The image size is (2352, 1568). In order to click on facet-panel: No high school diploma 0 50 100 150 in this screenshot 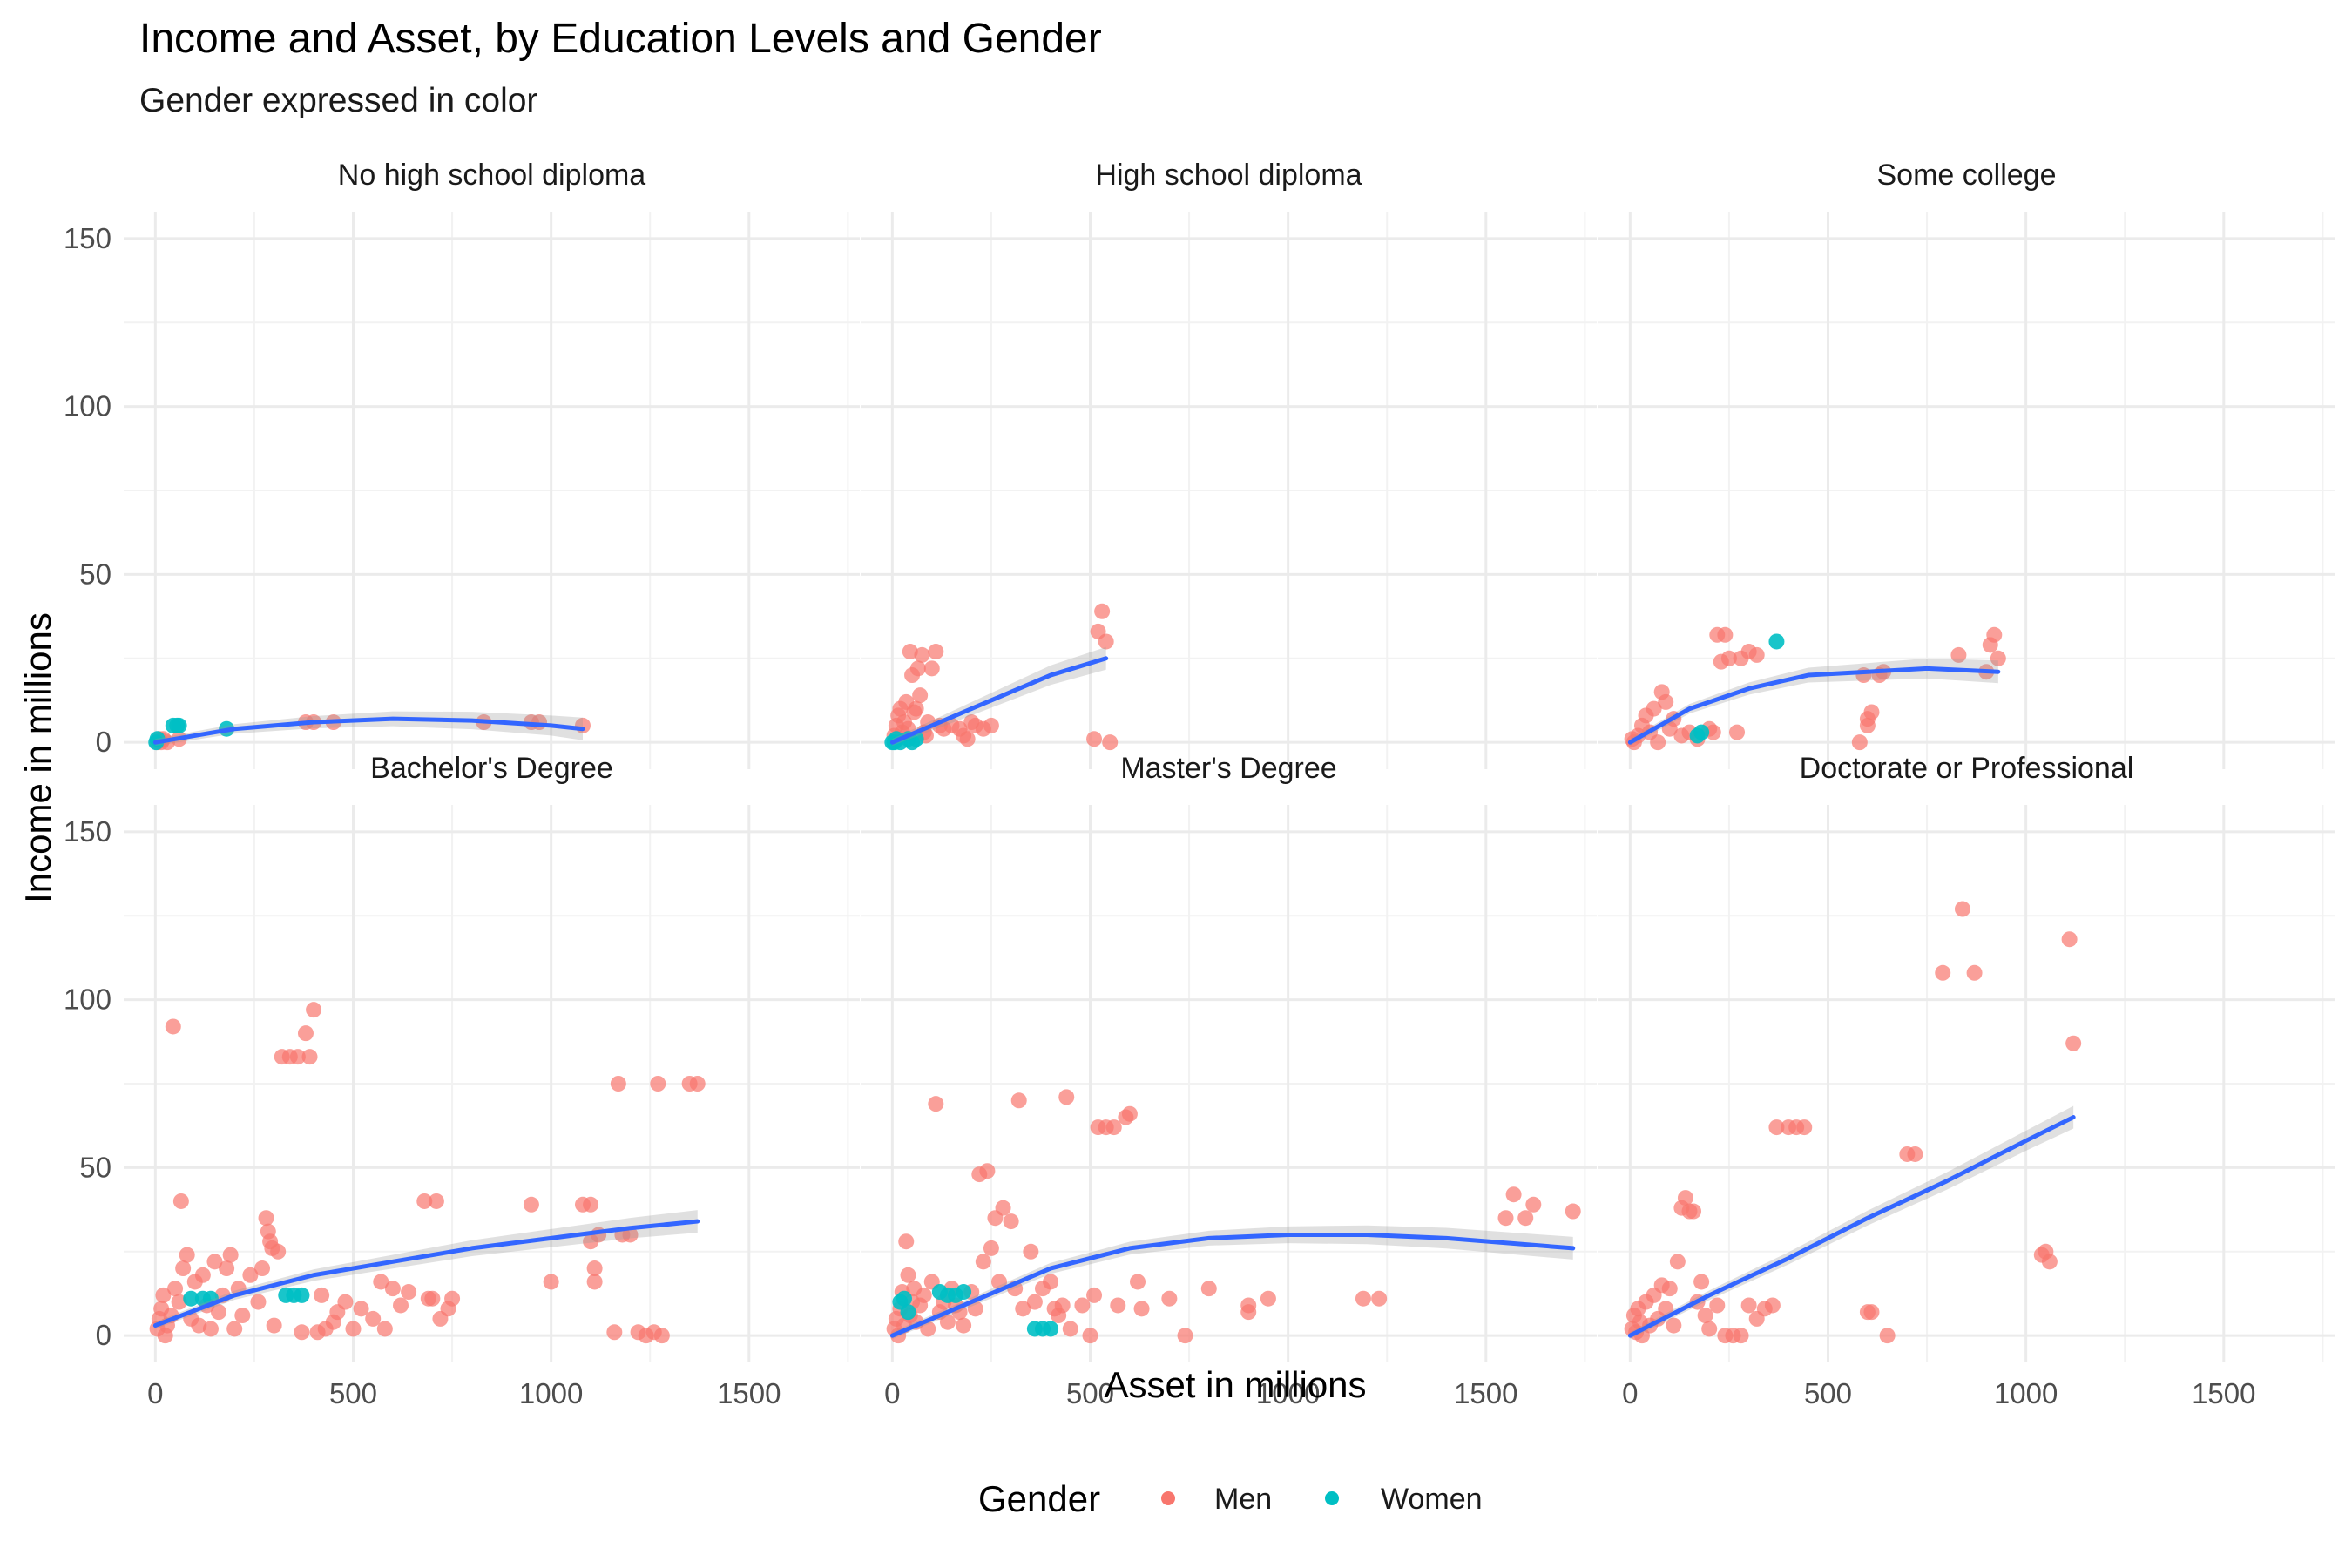, I will do `click(462, 464)`.